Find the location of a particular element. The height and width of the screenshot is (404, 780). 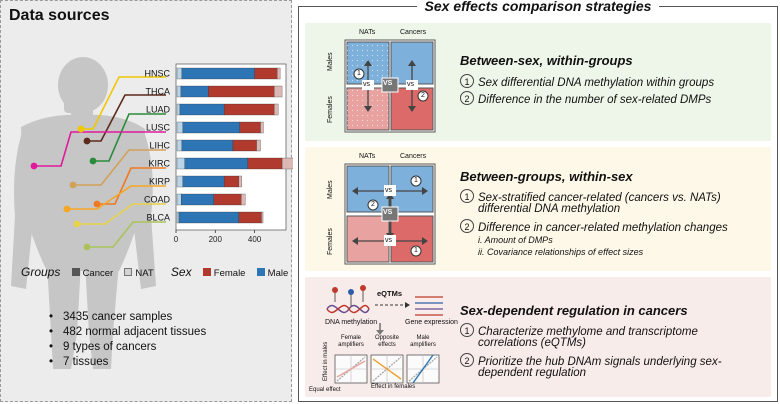

bar-coad-cancer-male is located at coordinates (197, 199).